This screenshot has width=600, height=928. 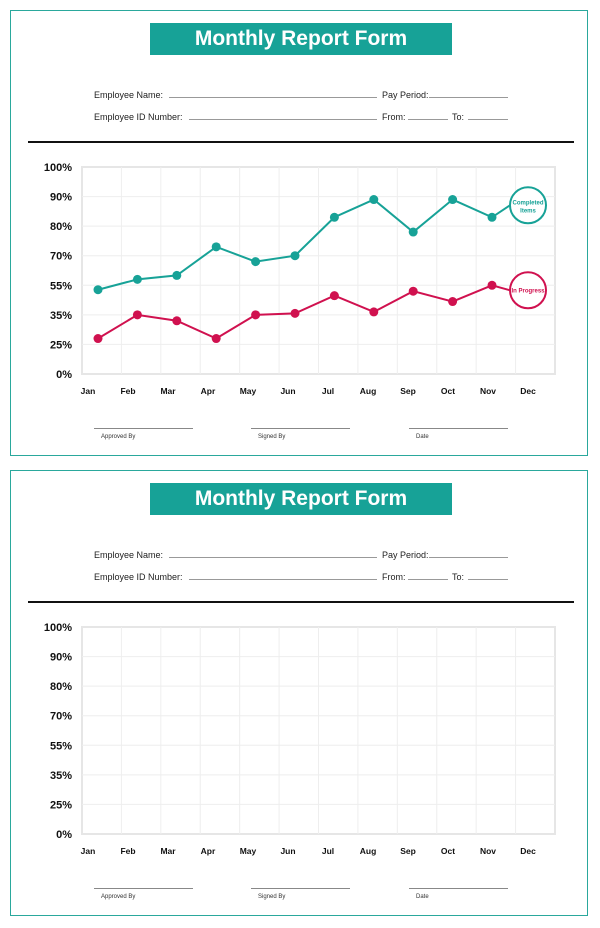 I want to click on x-tick-label: Feb, so click(x=127, y=391).